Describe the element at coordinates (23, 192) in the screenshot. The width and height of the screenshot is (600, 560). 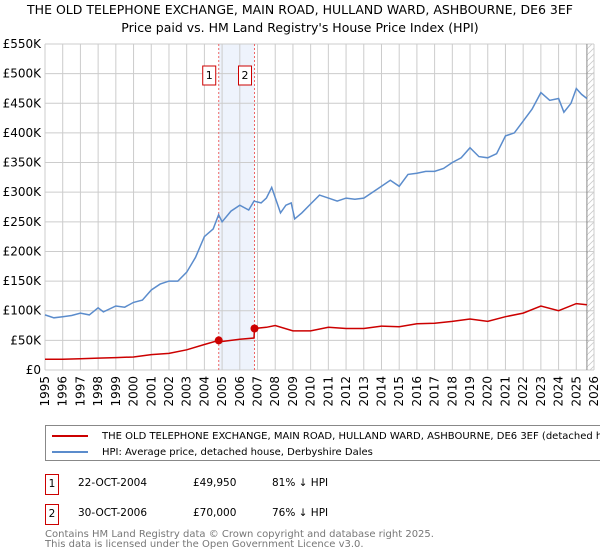
I see `y-tick-label: £300K` at that location.